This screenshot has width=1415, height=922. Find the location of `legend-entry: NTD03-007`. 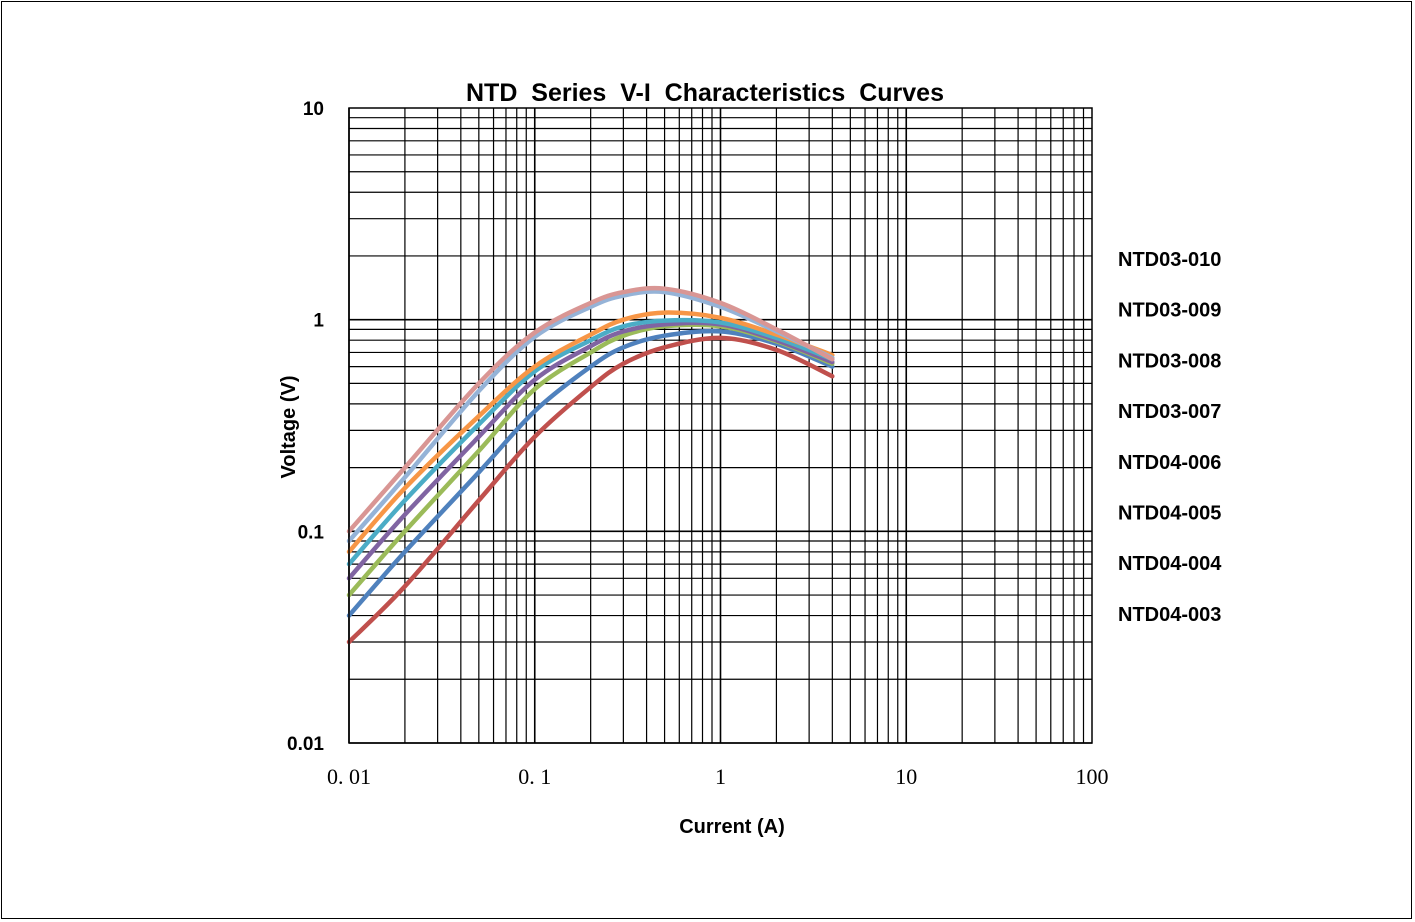

legend-entry: NTD03-007 is located at coordinates (1169, 412).